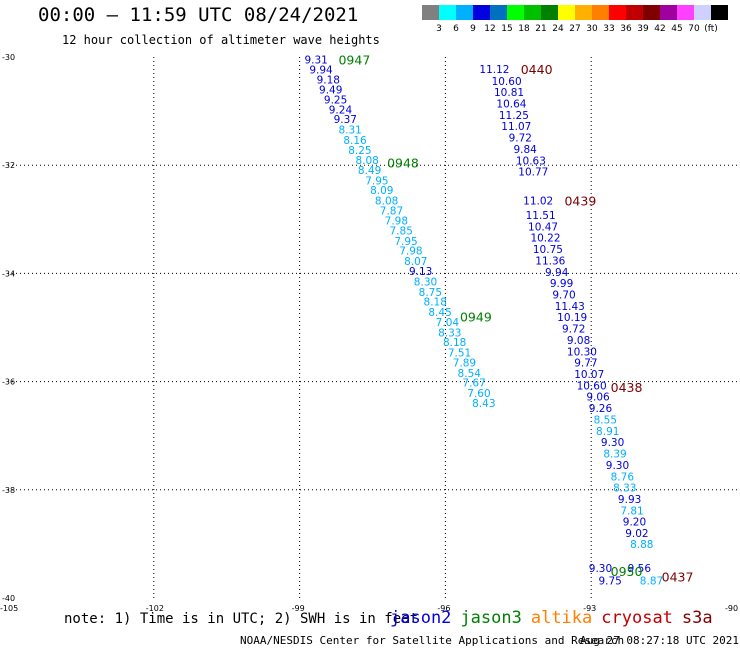 This screenshot has width=740, height=650. Describe the element at coordinates (609, 29) in the screenshot. I see `colorbar-label: 33` at that location.